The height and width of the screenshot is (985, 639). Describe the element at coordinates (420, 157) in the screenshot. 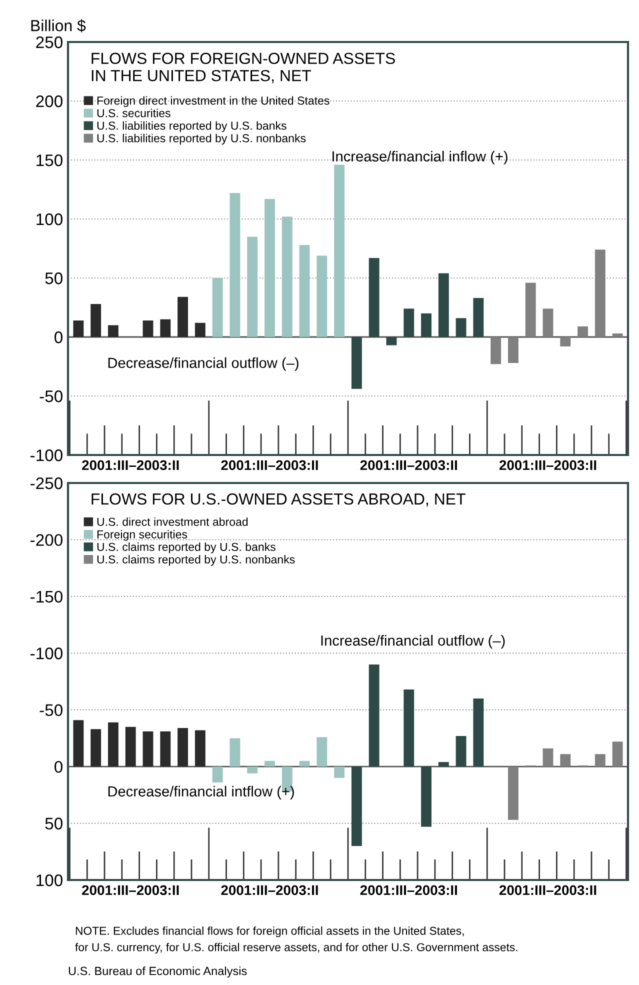

I see `annotation: Increase/financial inflow (+)` at that location.